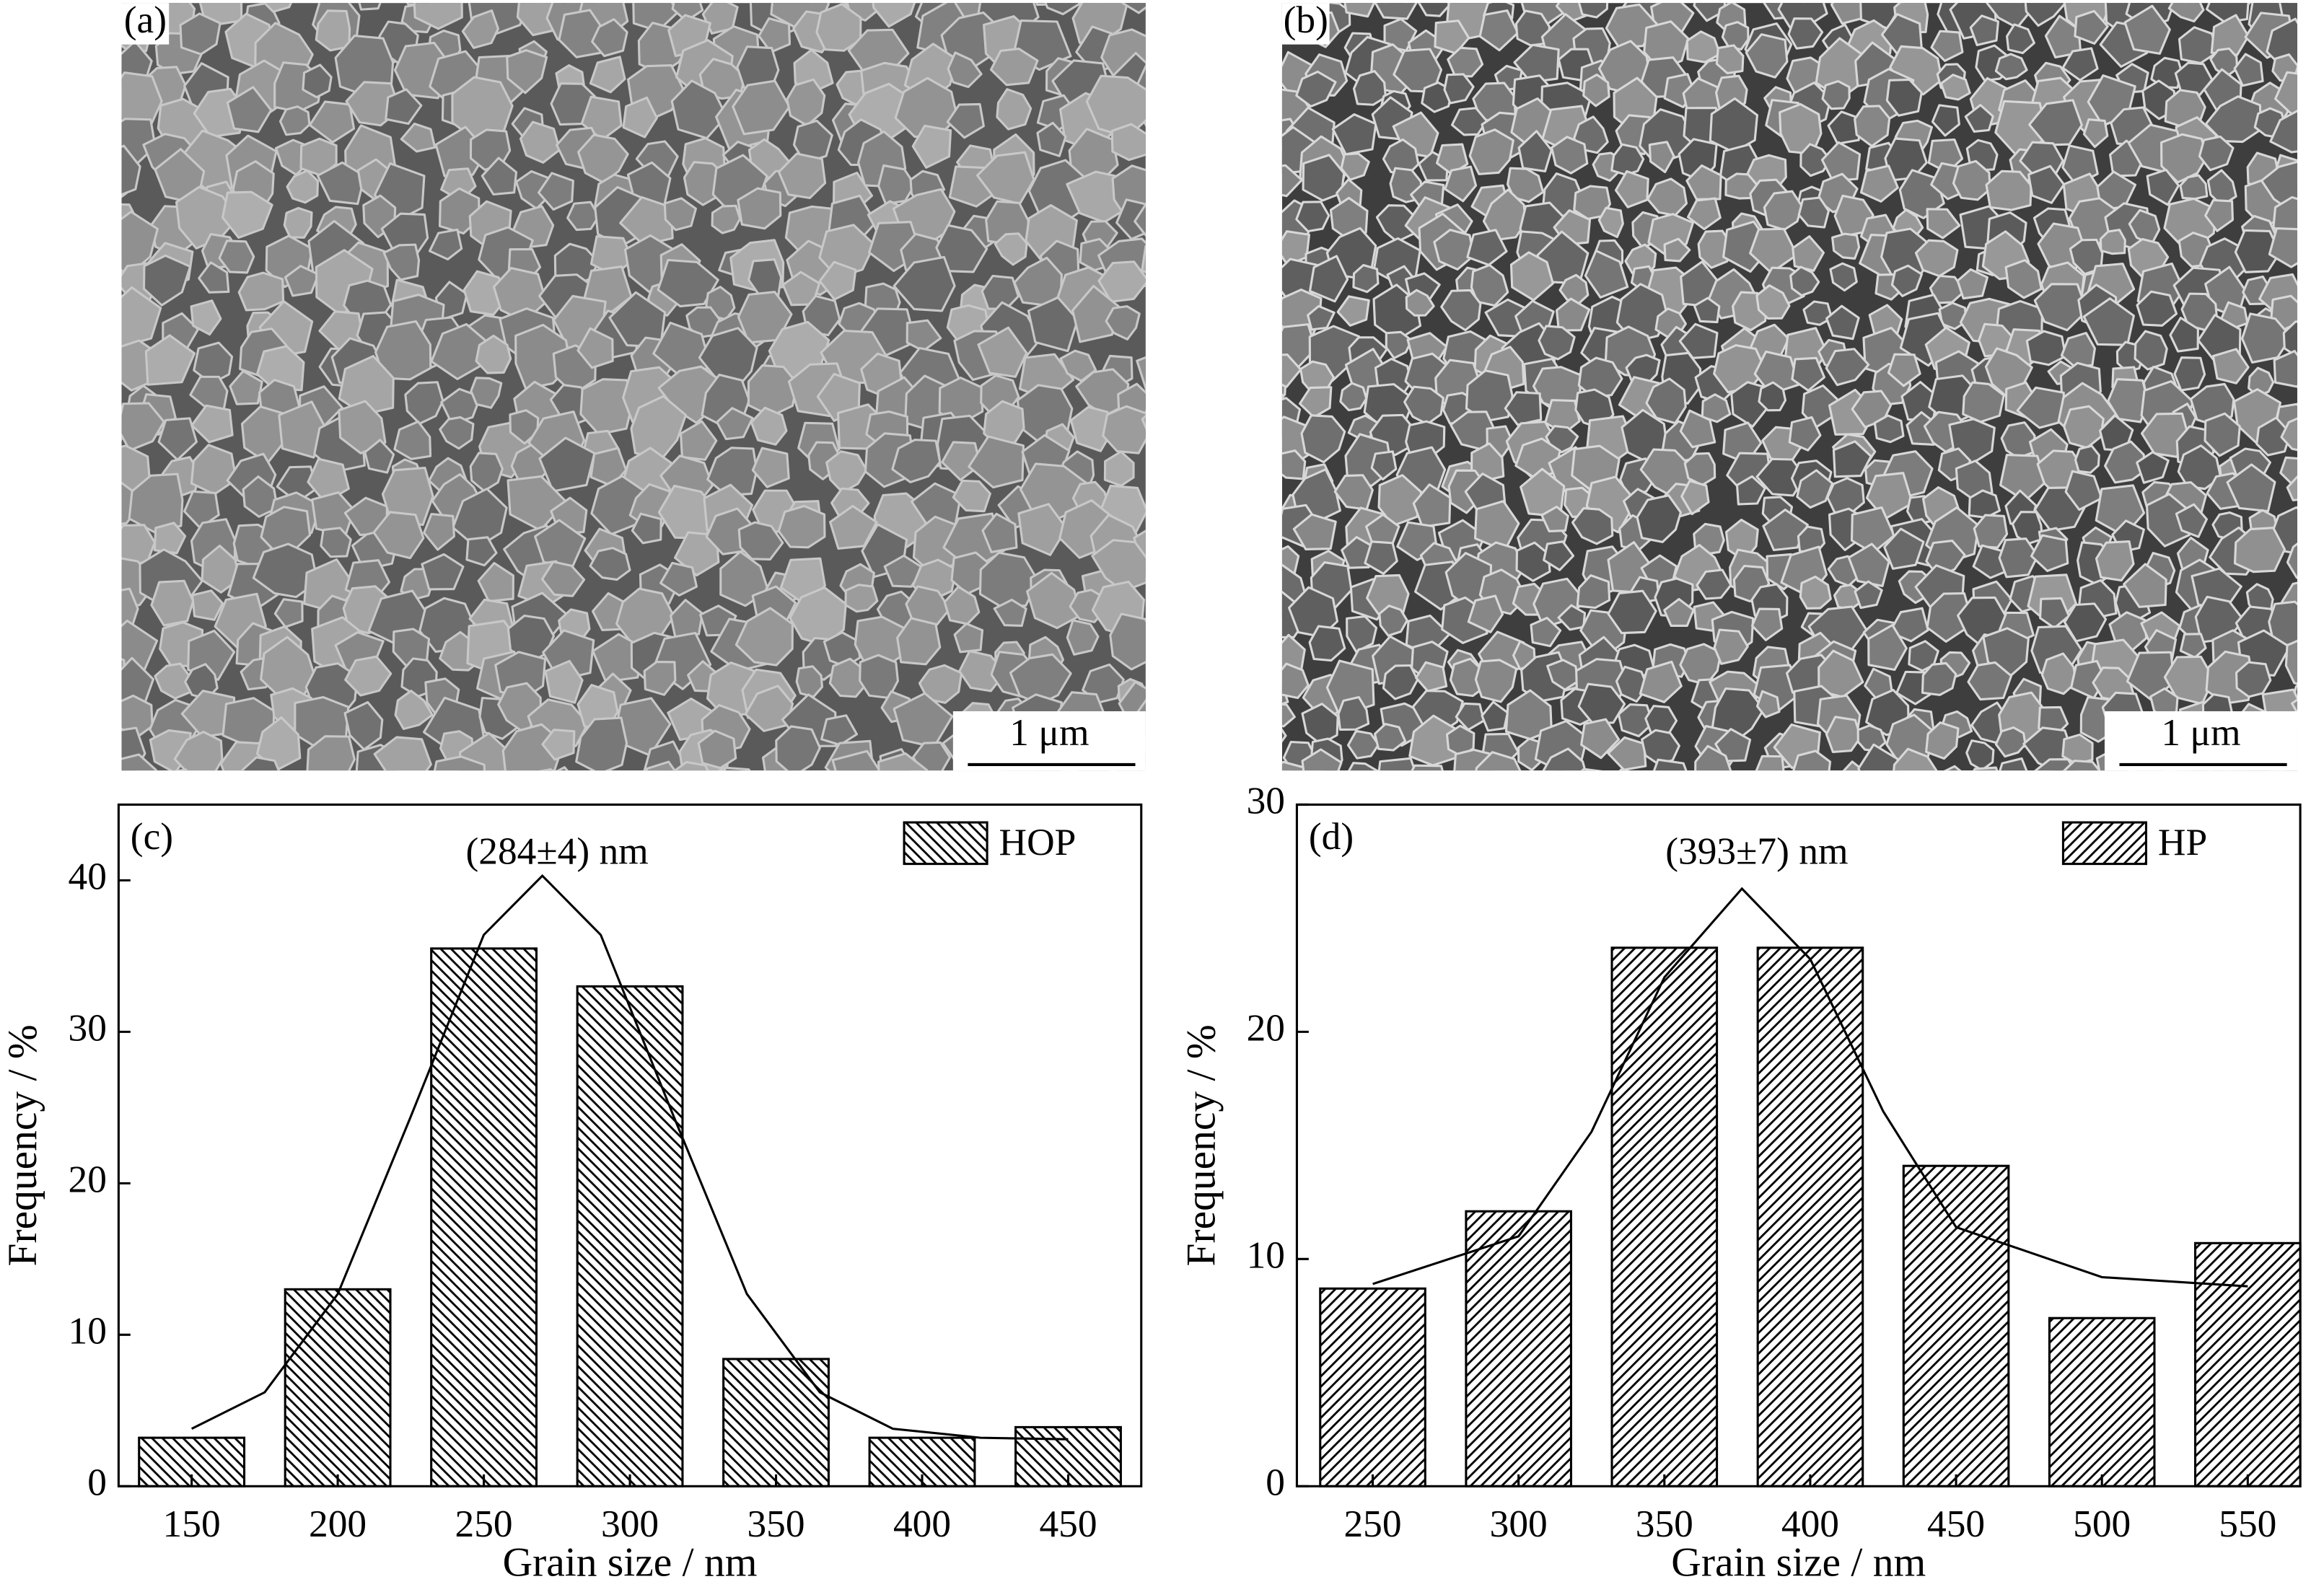  I want to click on scale-bar-box, so click(2200, 741).